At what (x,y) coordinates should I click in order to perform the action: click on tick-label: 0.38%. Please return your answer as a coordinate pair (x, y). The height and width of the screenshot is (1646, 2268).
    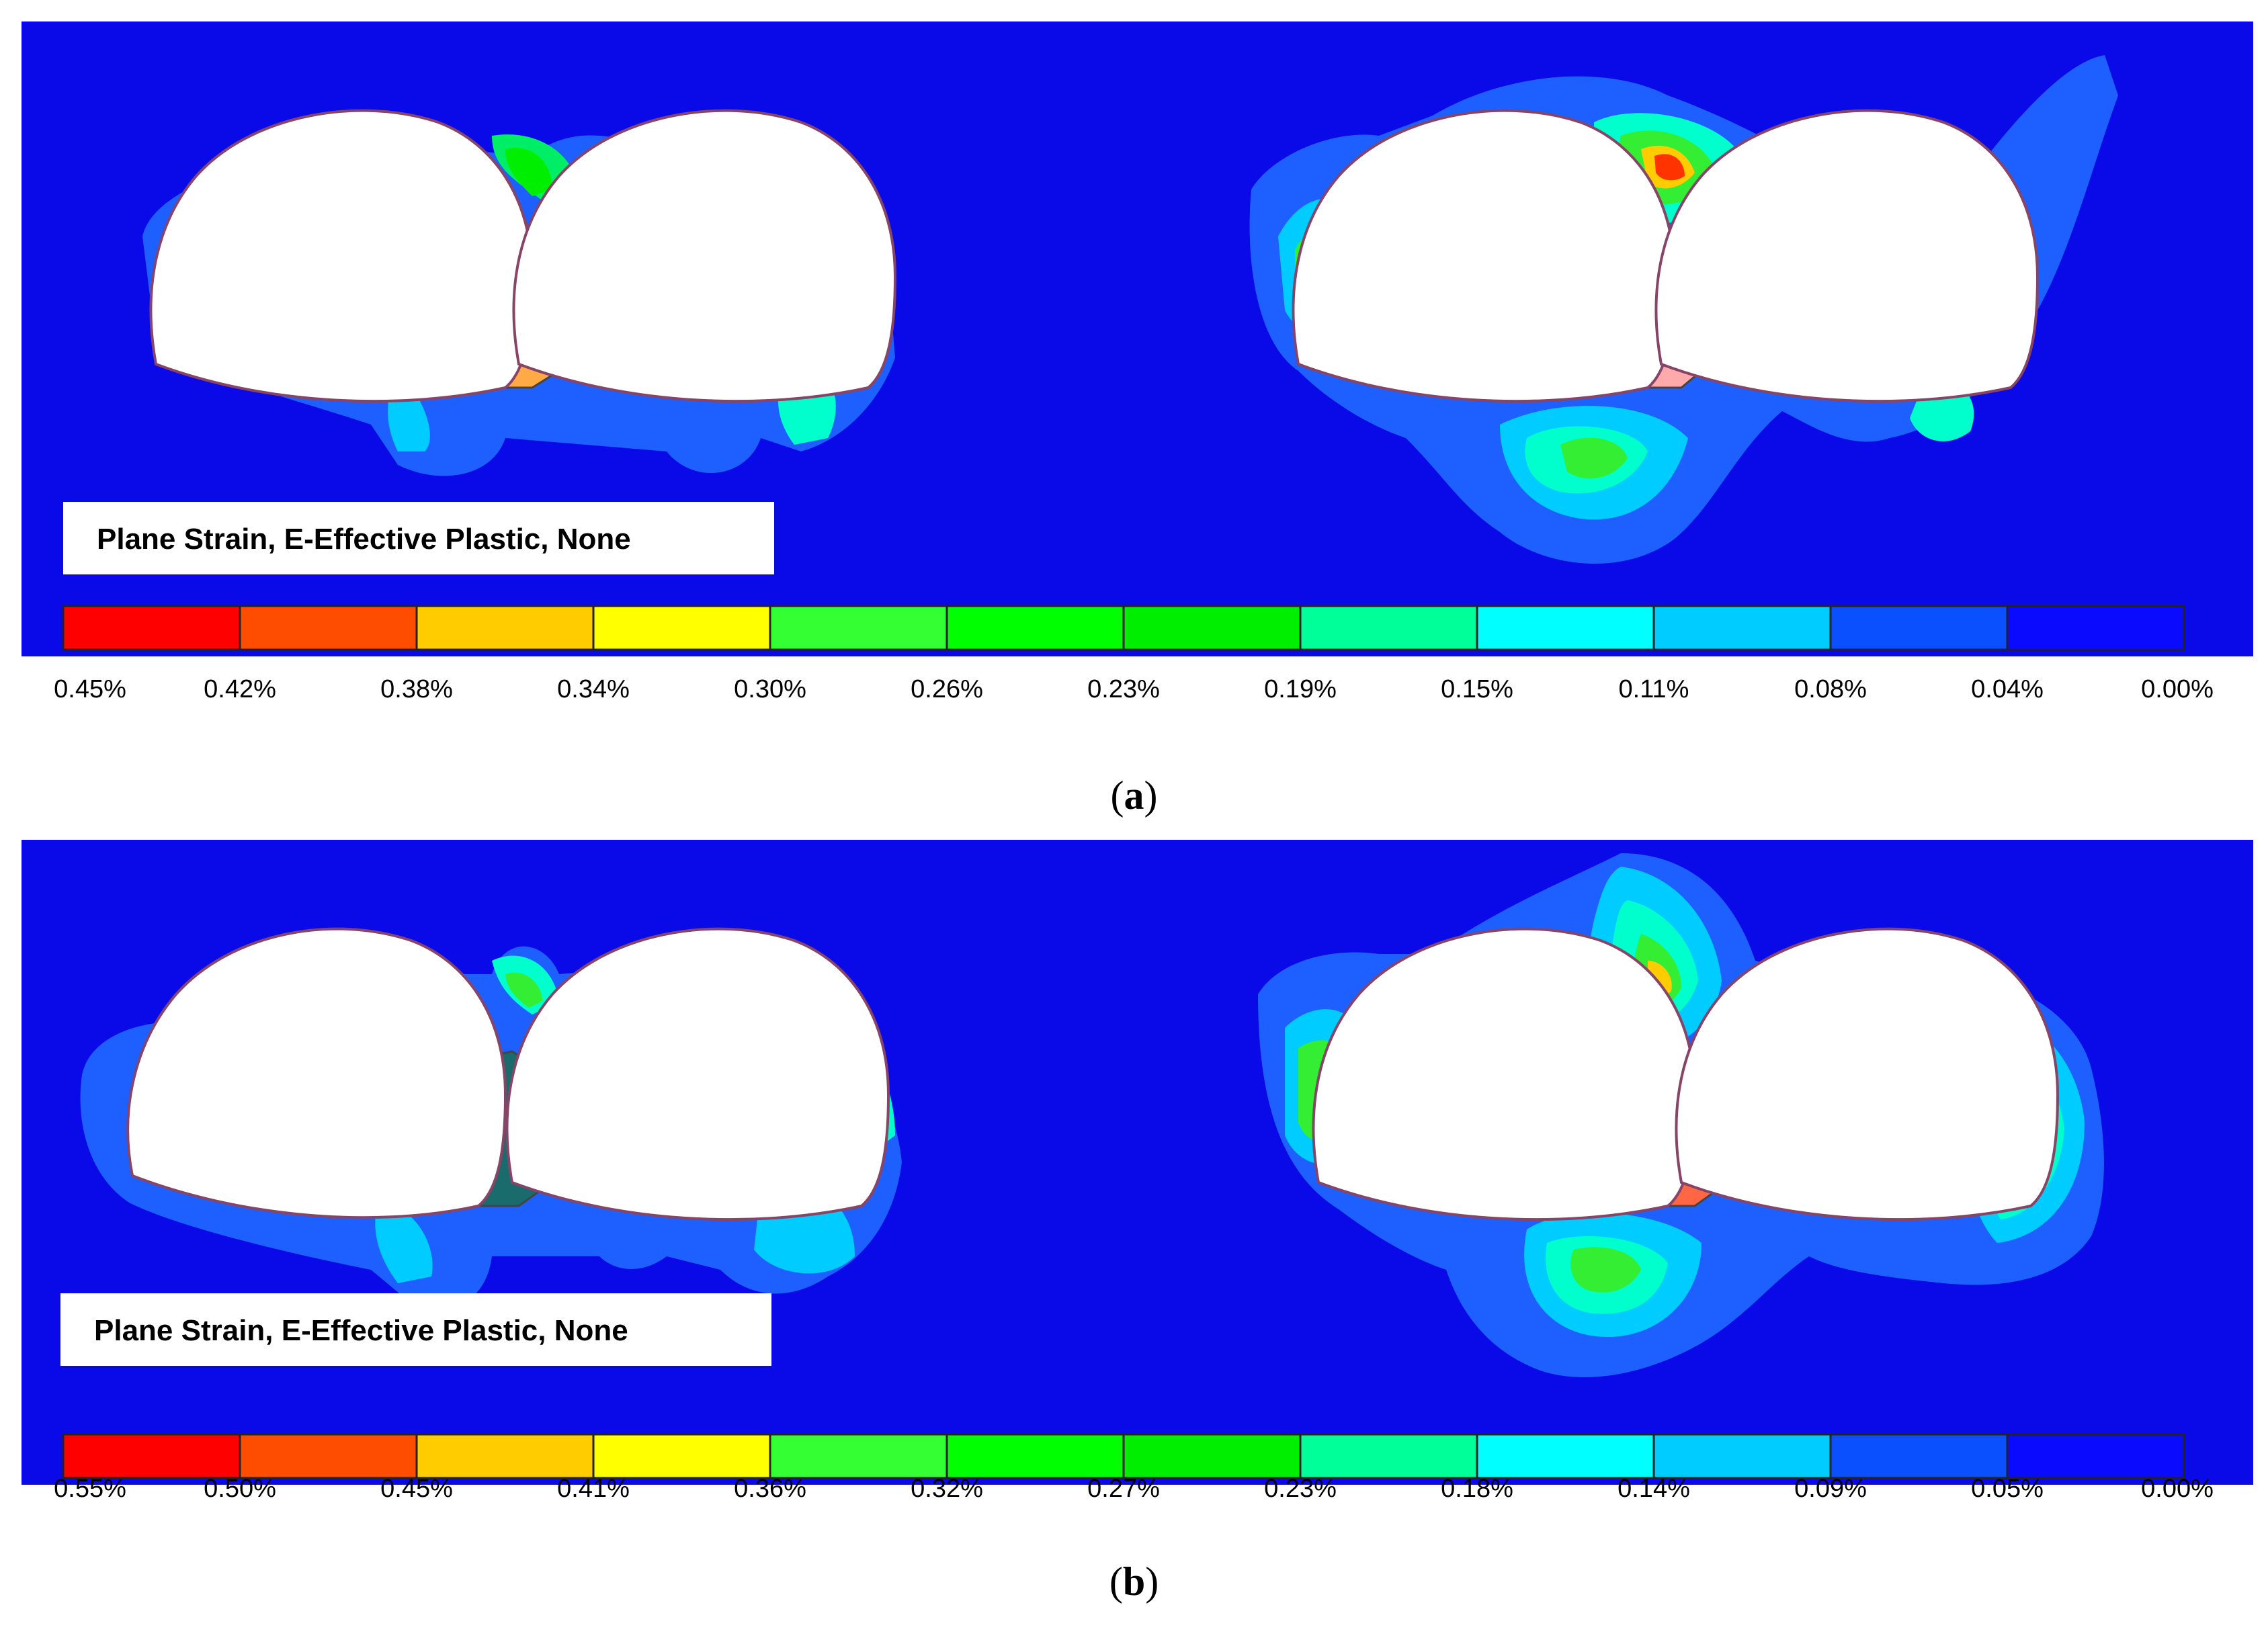
    Looking at the image, I should click on (416, 689).